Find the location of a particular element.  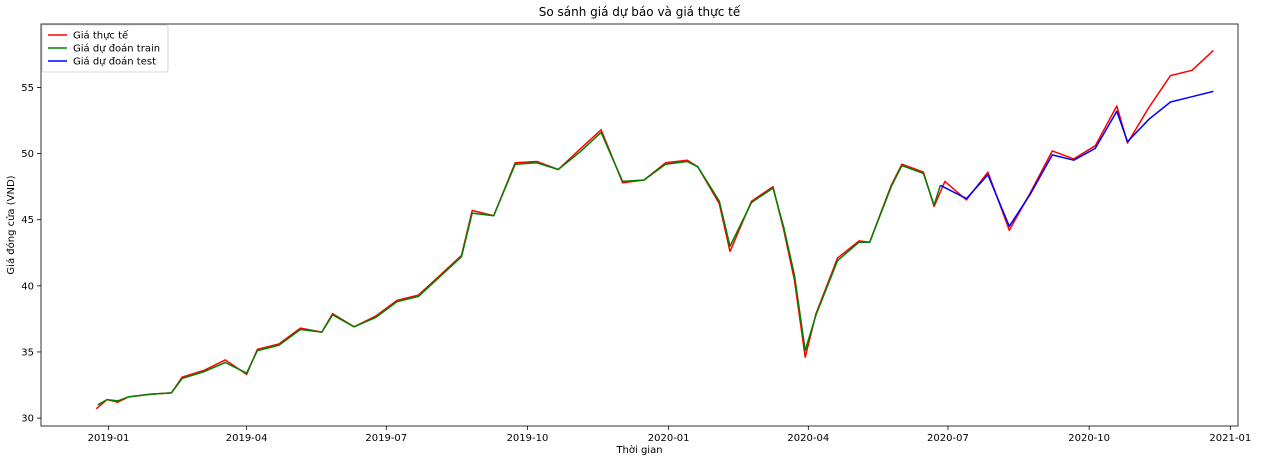

y-axis-ticks: 30 35 40 45 50 55 is located at coordinates (31, 254).